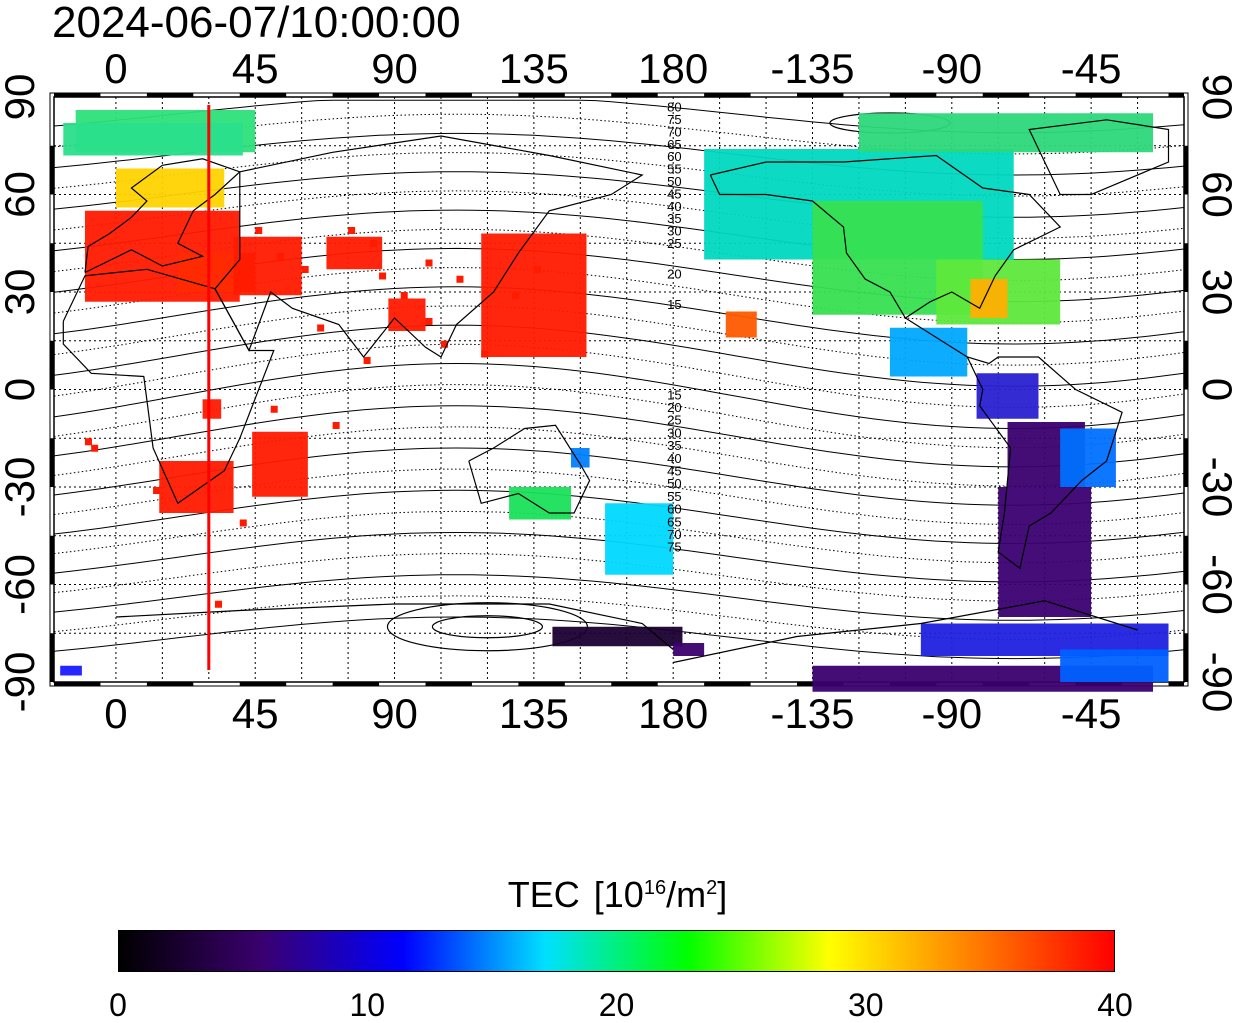 The height and width of the screenshot is (1023, 1235). What do you see at coordinates (616, 951) in the screenshot?
I see `colorbar` at bounding box center [616, 951].